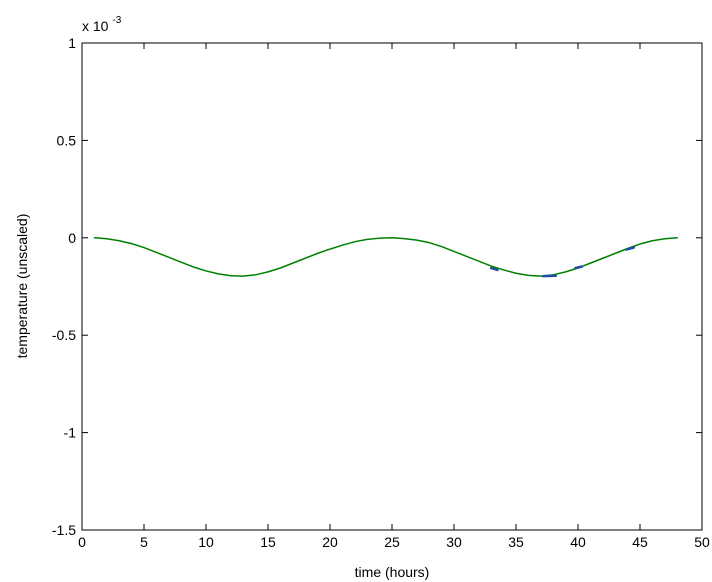 The width and height of the screenshot is (712, 582). What do you see at coordinates (64, 530) in the screenshot?
I see `y-tick-label: -1.5` at bounding box center [64, 530].